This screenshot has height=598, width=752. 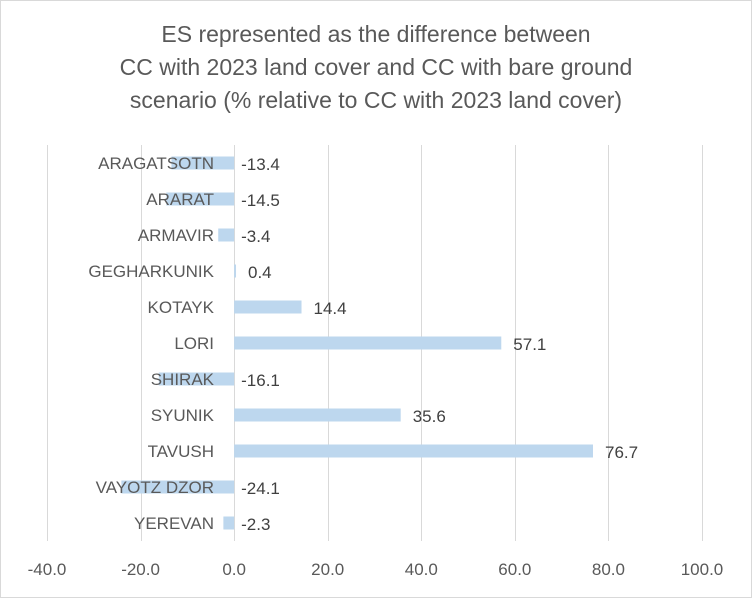 I want to click on data-label: 76.7, so click(x=621, y=452).